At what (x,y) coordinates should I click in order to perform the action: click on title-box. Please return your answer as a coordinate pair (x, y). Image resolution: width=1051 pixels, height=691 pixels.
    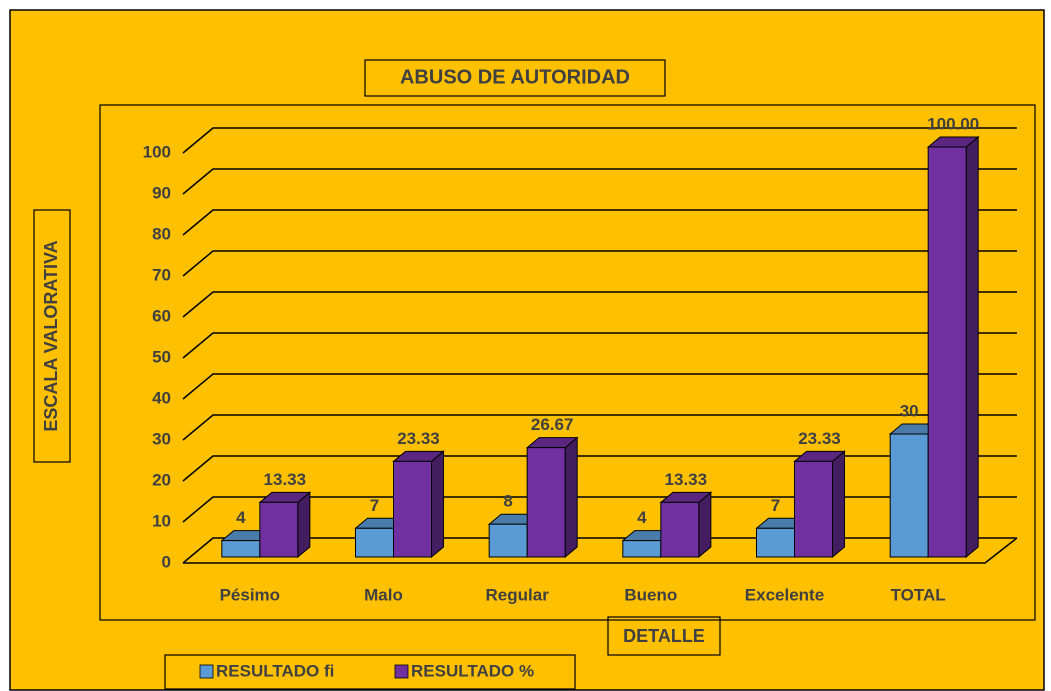
    Looking at the image, I should click on (515, 78).